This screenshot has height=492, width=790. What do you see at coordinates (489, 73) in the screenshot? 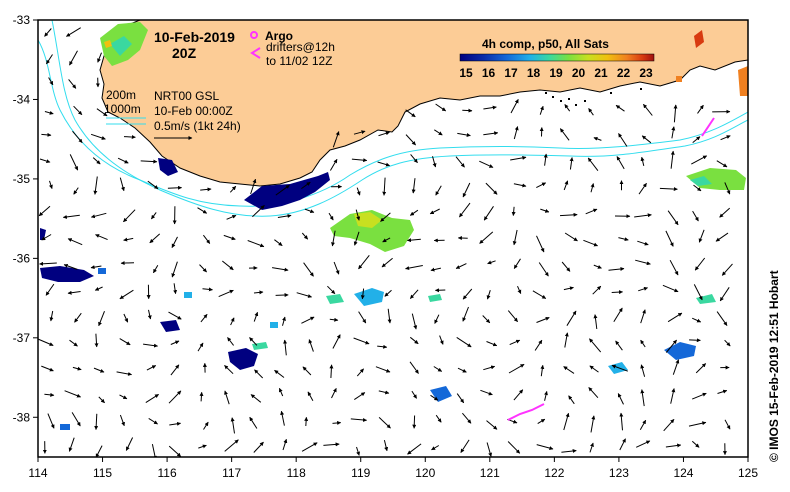
I see `colorbar-tick-label: 16` at bounding box center [489, 73].